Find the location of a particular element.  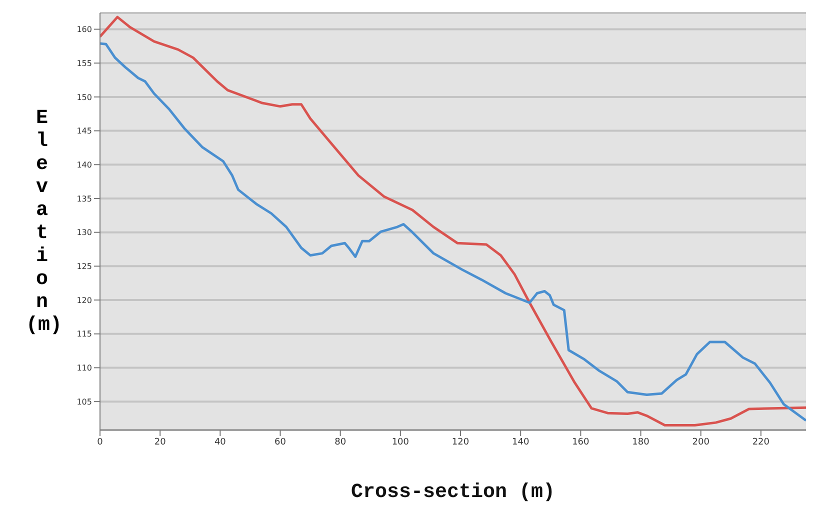

x-tick-label: 60 is located at coordinates (280, 442).